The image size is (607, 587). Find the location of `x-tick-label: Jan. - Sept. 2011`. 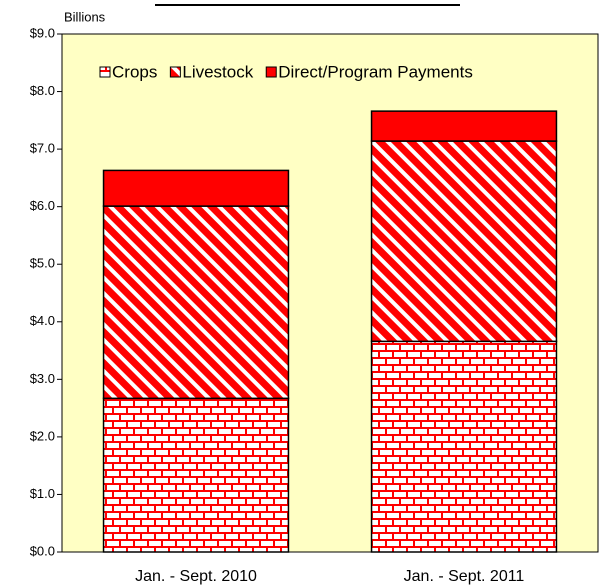

x-tick-label: Jan. - Sept. 2011 is located at coordinates (464, 576).